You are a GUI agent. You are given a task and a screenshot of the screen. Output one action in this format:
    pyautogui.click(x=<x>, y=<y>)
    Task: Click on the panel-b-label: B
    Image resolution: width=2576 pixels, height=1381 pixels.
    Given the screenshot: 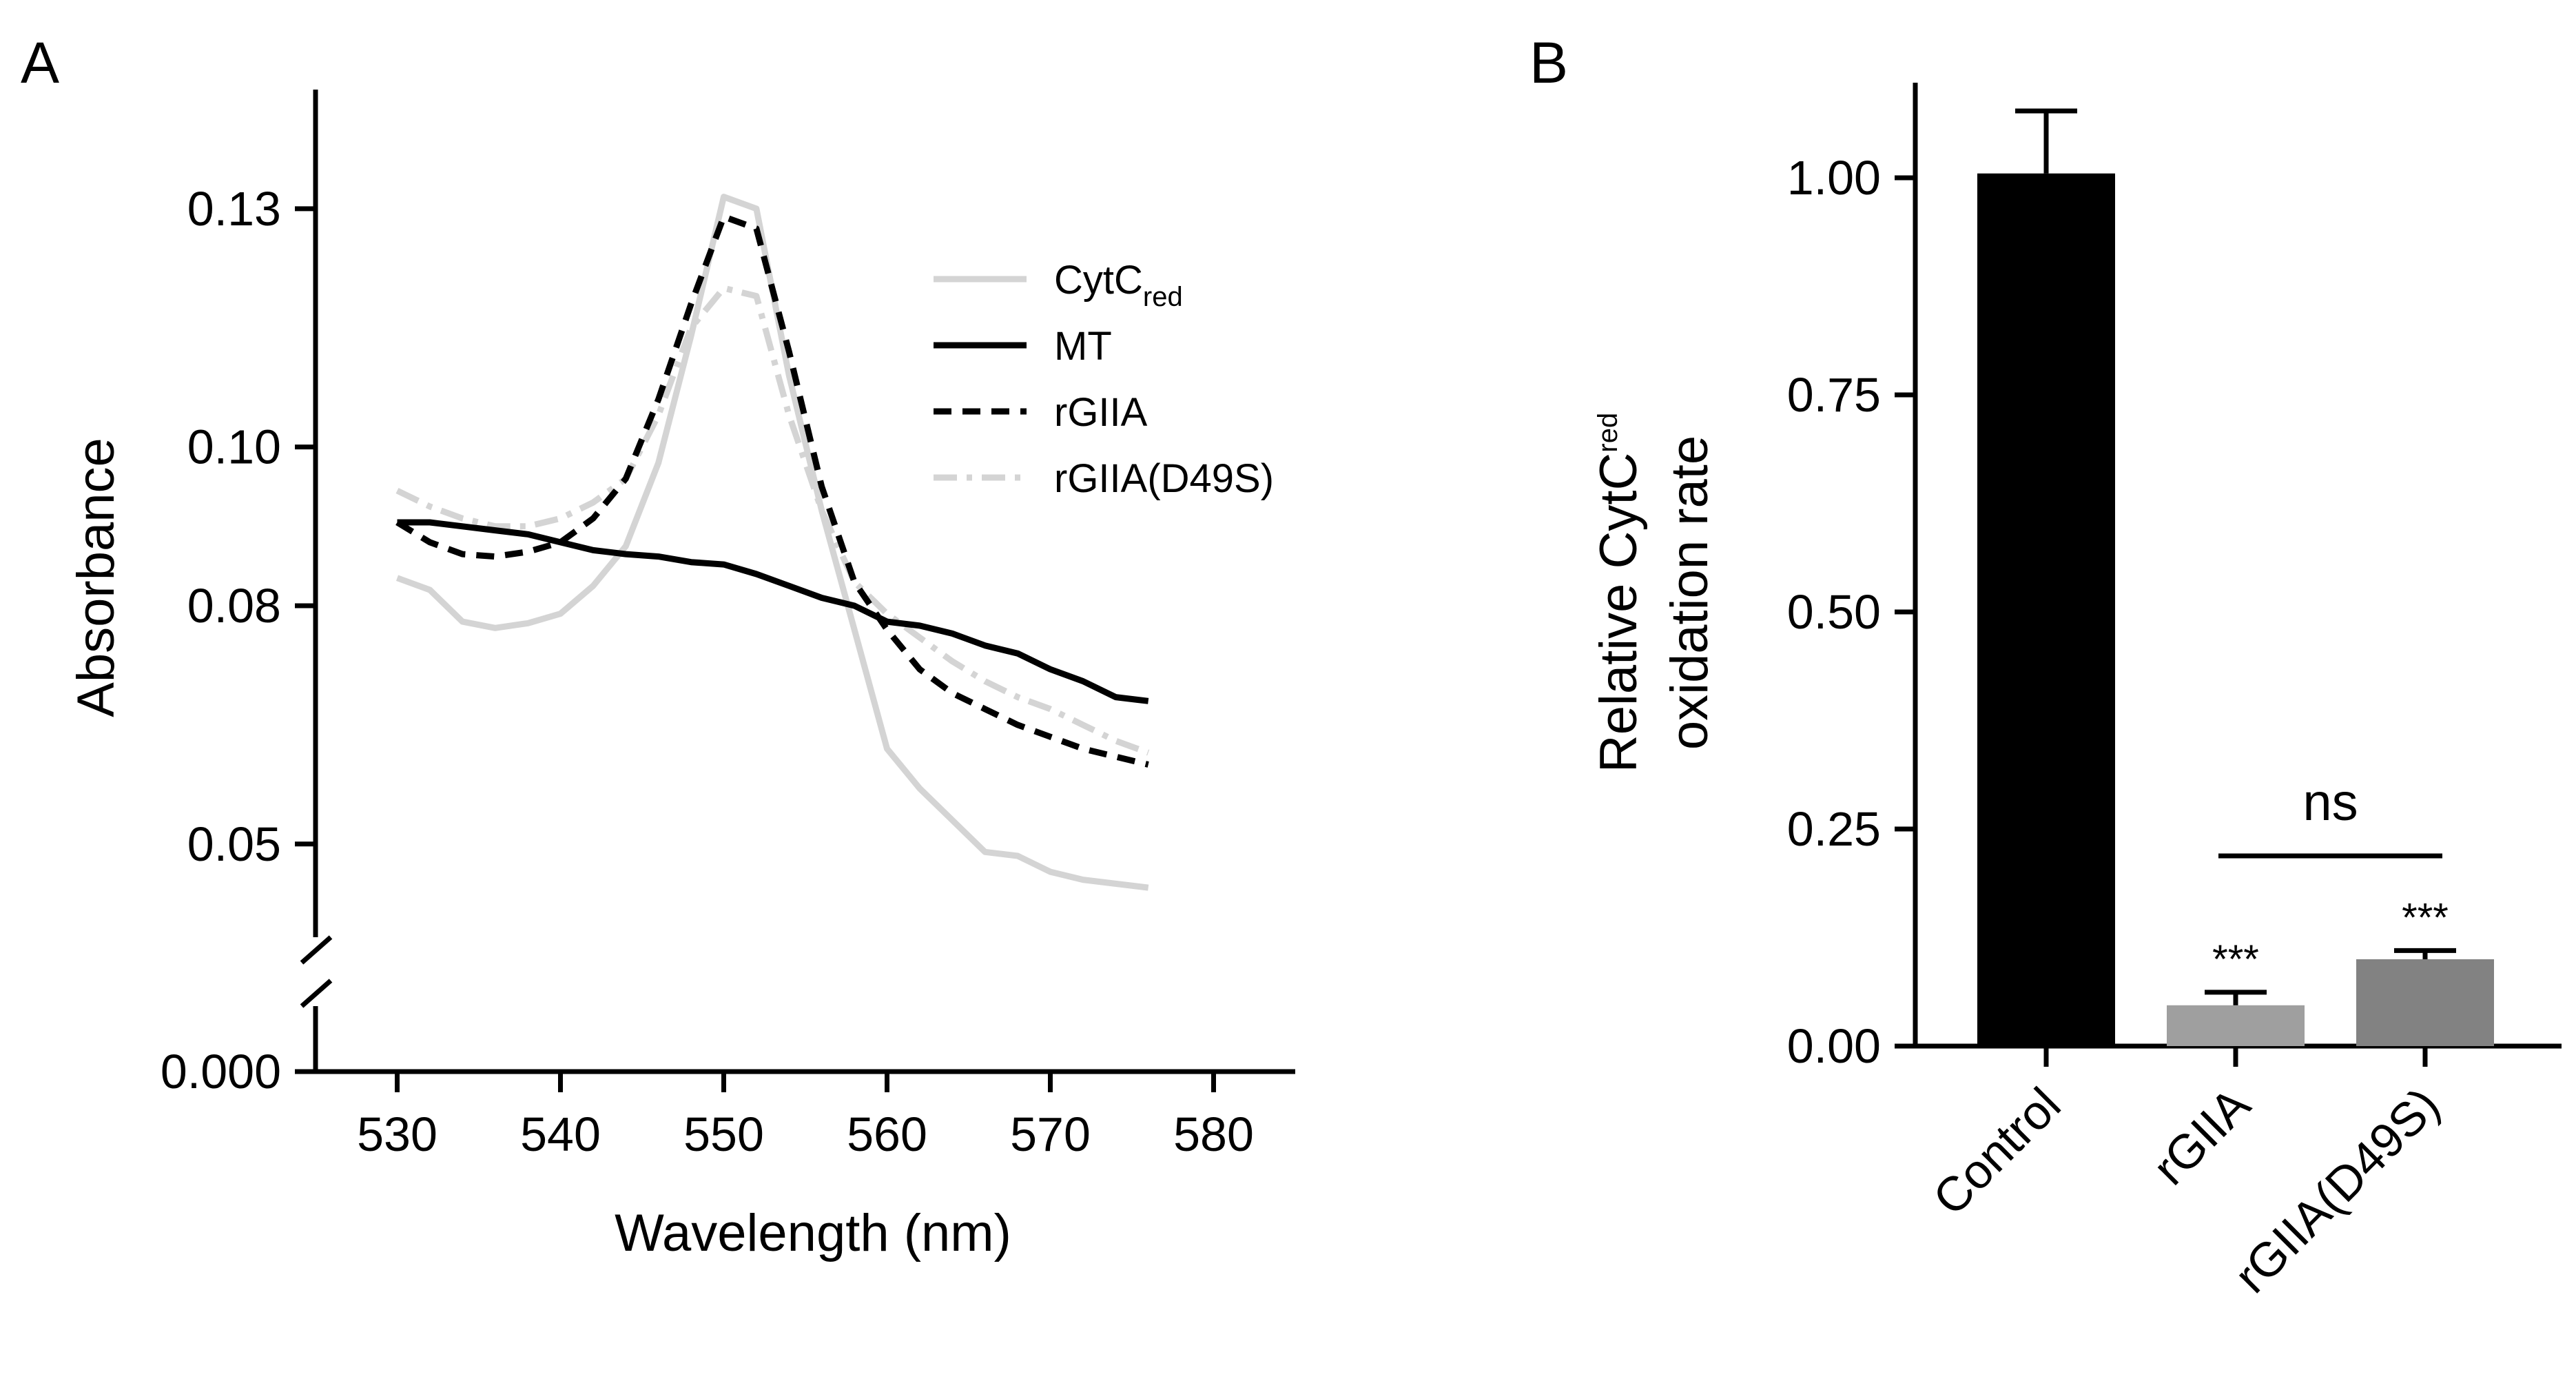 What is the action you would take?
    pyautogui.click(x=1548, y=62)
    